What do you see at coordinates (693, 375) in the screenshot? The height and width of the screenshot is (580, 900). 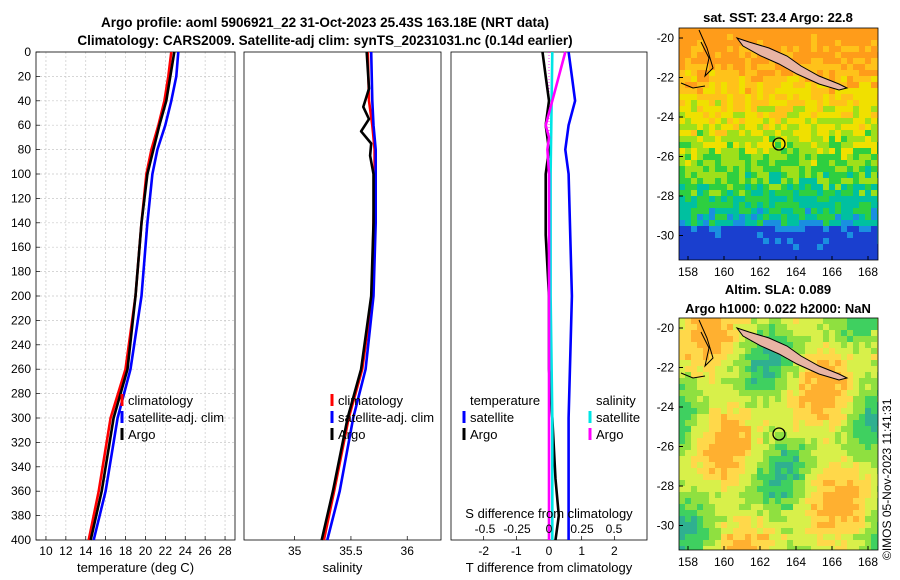 I see `reef-outline` at bounding box center [693, 375].